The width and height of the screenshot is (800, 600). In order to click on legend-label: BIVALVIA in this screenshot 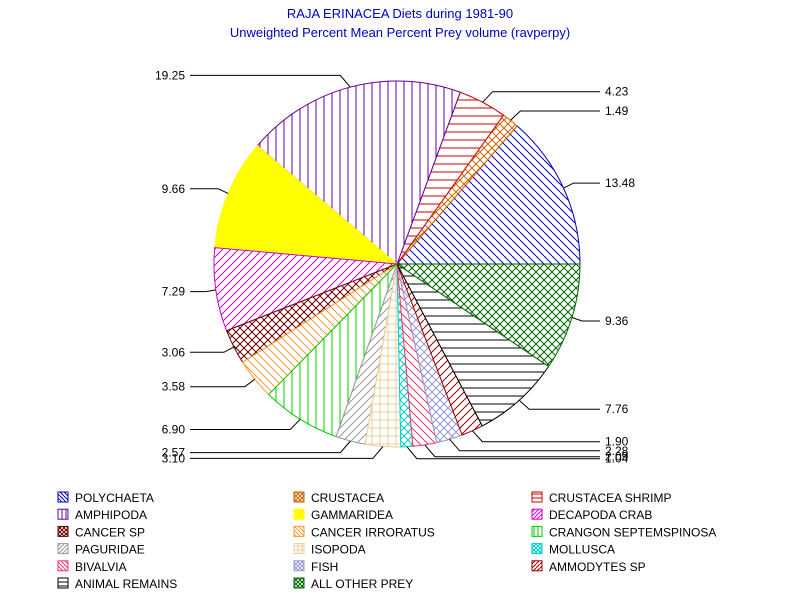, I will do `click(101, 567)`.